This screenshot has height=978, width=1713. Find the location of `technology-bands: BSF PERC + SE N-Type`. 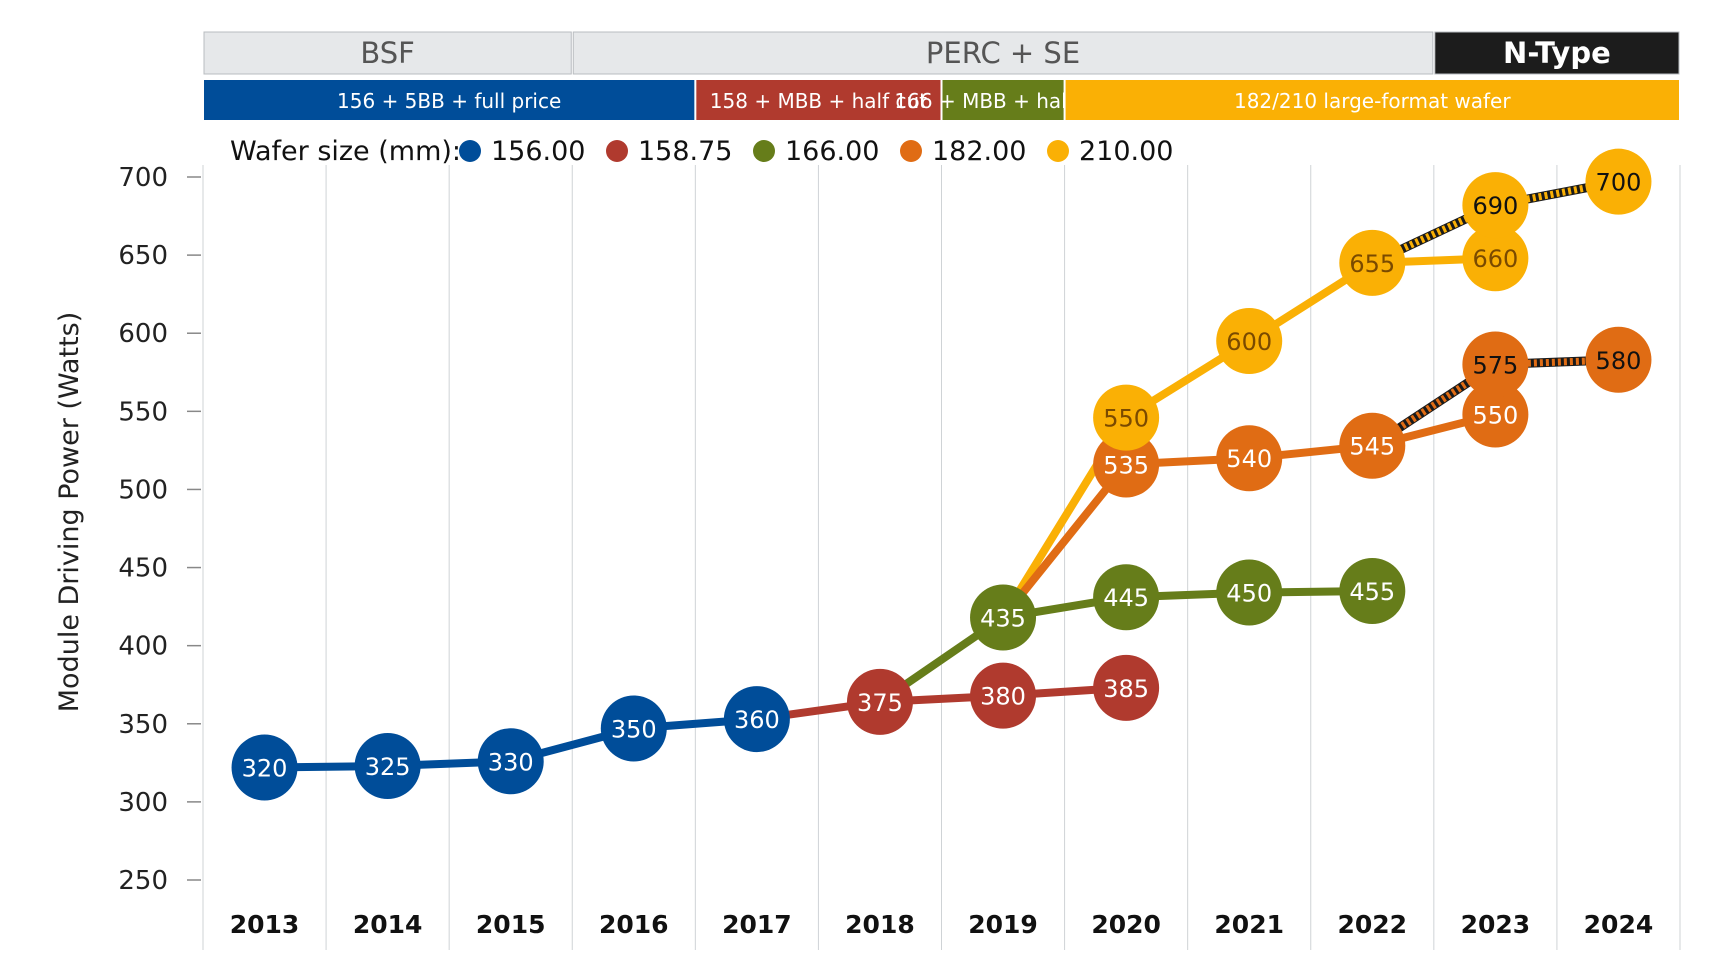

technology-bands: BSF PERC + SE N-Type is located at coordinates (941, 53).